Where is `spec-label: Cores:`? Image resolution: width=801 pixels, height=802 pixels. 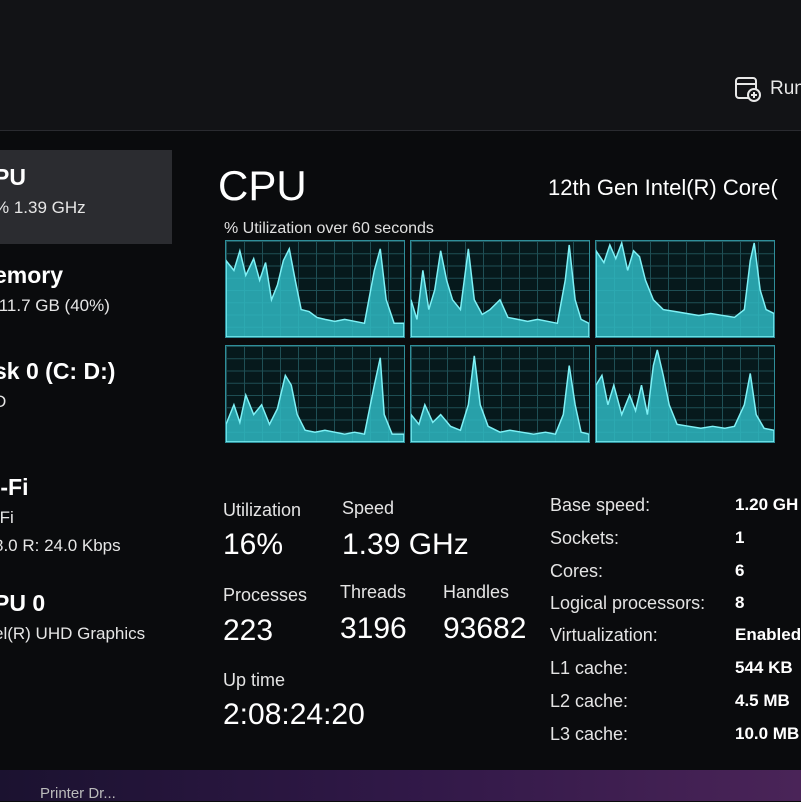 spec-label: Cores: is located at coordinates (577, 571).